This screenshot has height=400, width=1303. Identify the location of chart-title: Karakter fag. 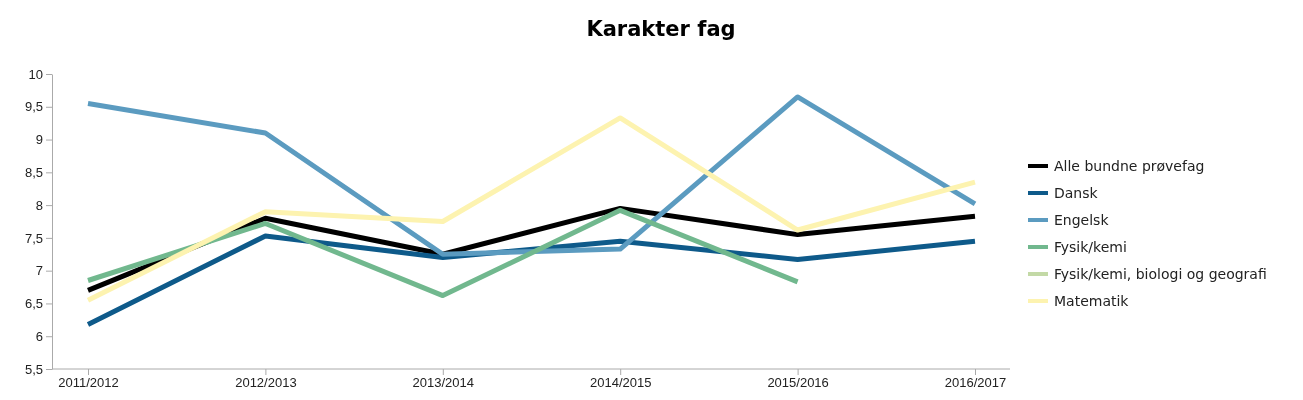
(661, 29).